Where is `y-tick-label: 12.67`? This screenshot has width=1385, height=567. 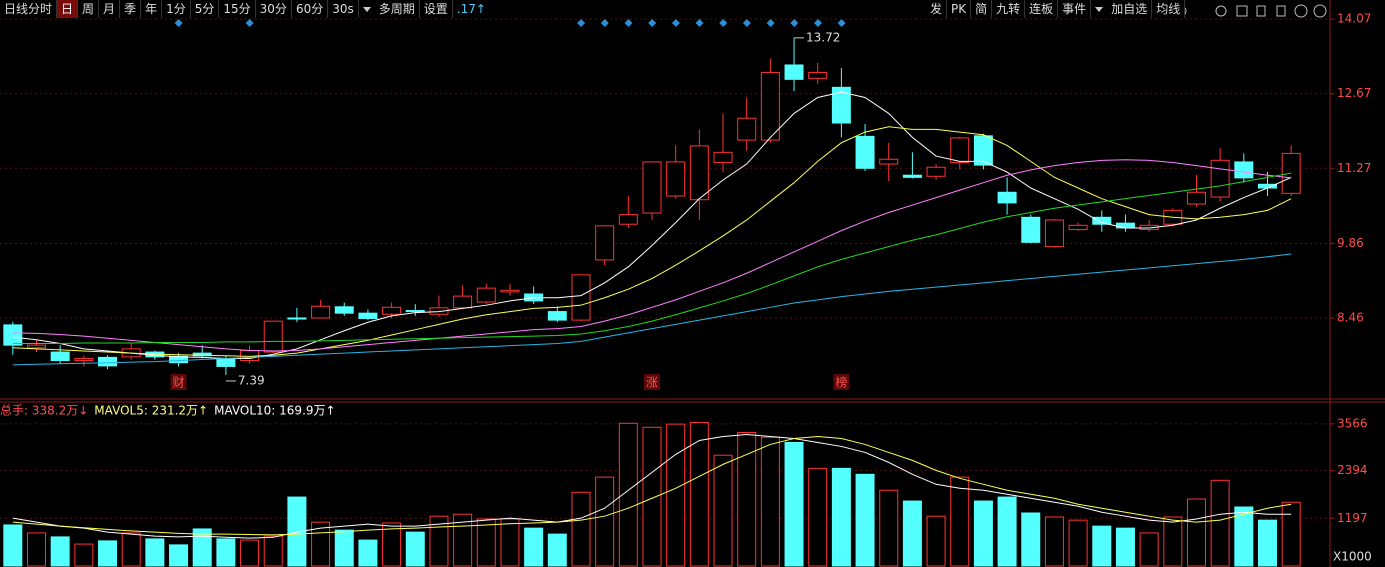
y-tick-label: 12.67 is located at coordinates (1354, 93).